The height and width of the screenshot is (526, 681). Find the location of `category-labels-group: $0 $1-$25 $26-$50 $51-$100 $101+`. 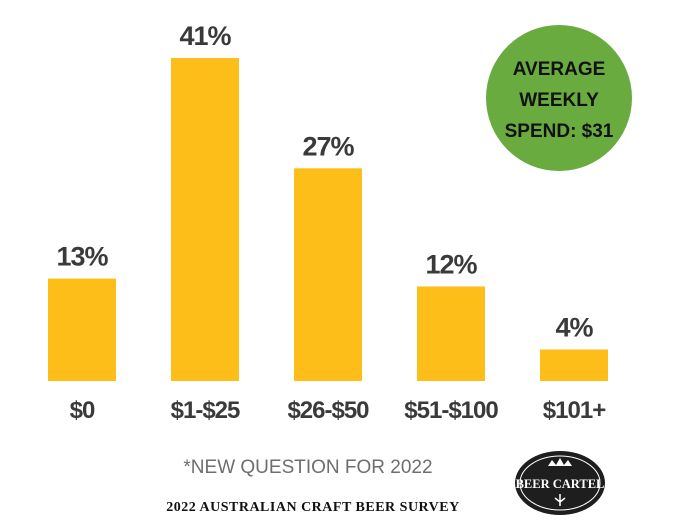

category-labels-group: $0 $1-$25 $26-$50 $51-$100 $101+ is located at coordinates (339, 410).